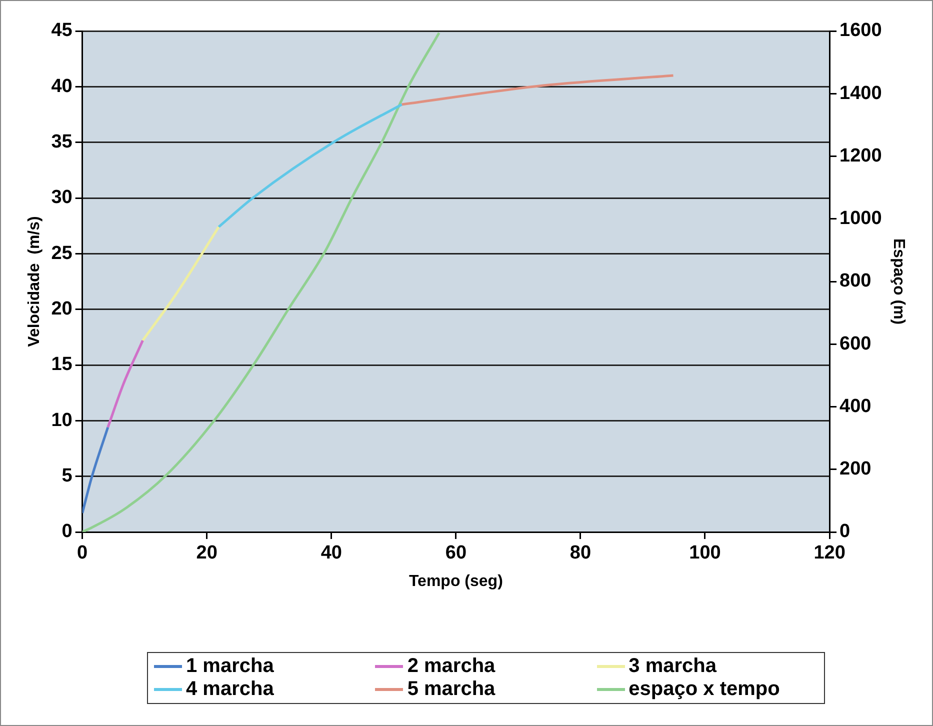 The image size is (933, 726). What do you see at coordinates (62, 253) in the screenshot?
I see `y-tick-label: 25` at bounding box center [62, 253].